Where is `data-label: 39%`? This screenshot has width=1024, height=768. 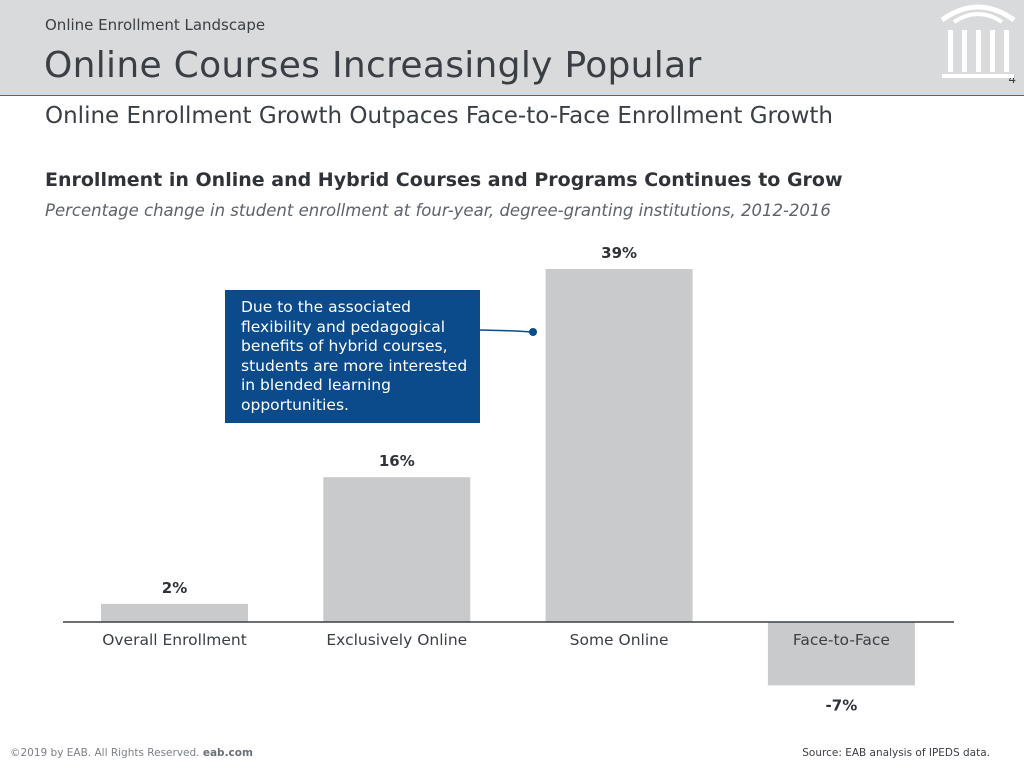
data-label: 39% is located at coordinates (619, 253).